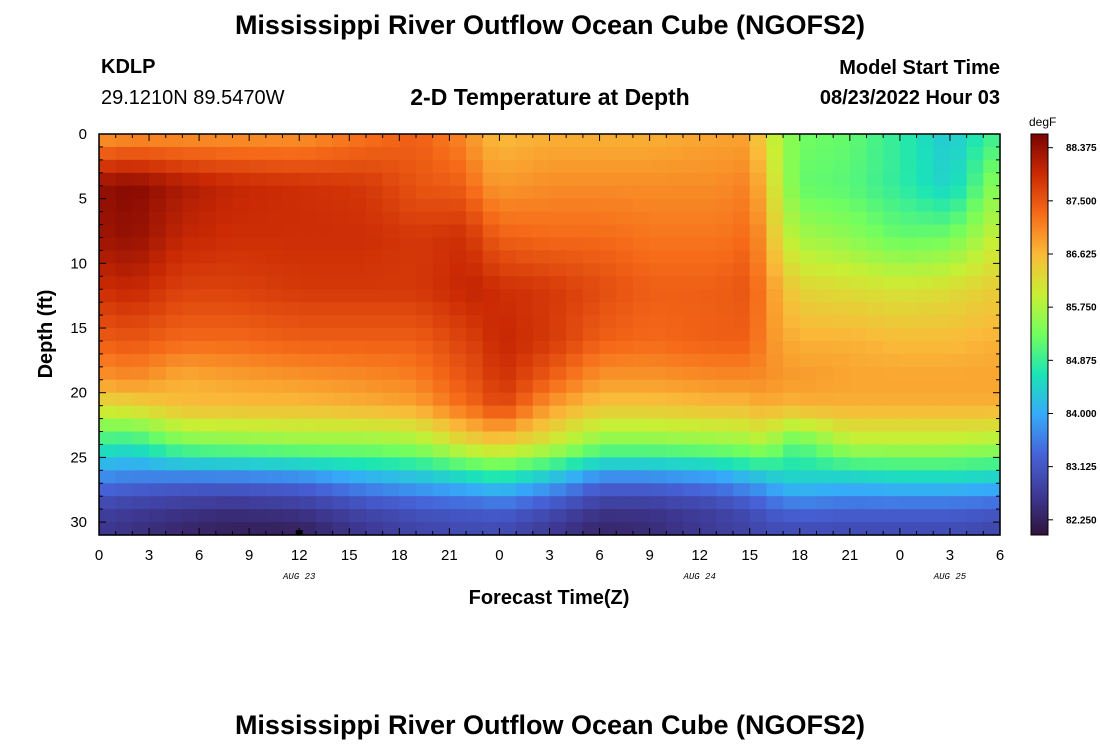 The width and height of the screenshot is (1100, 750). What do you see at coordinates (1081, 201) in the screenshot?
I see `colorbar-label: 87.500` at bounding box center [1081, 201].